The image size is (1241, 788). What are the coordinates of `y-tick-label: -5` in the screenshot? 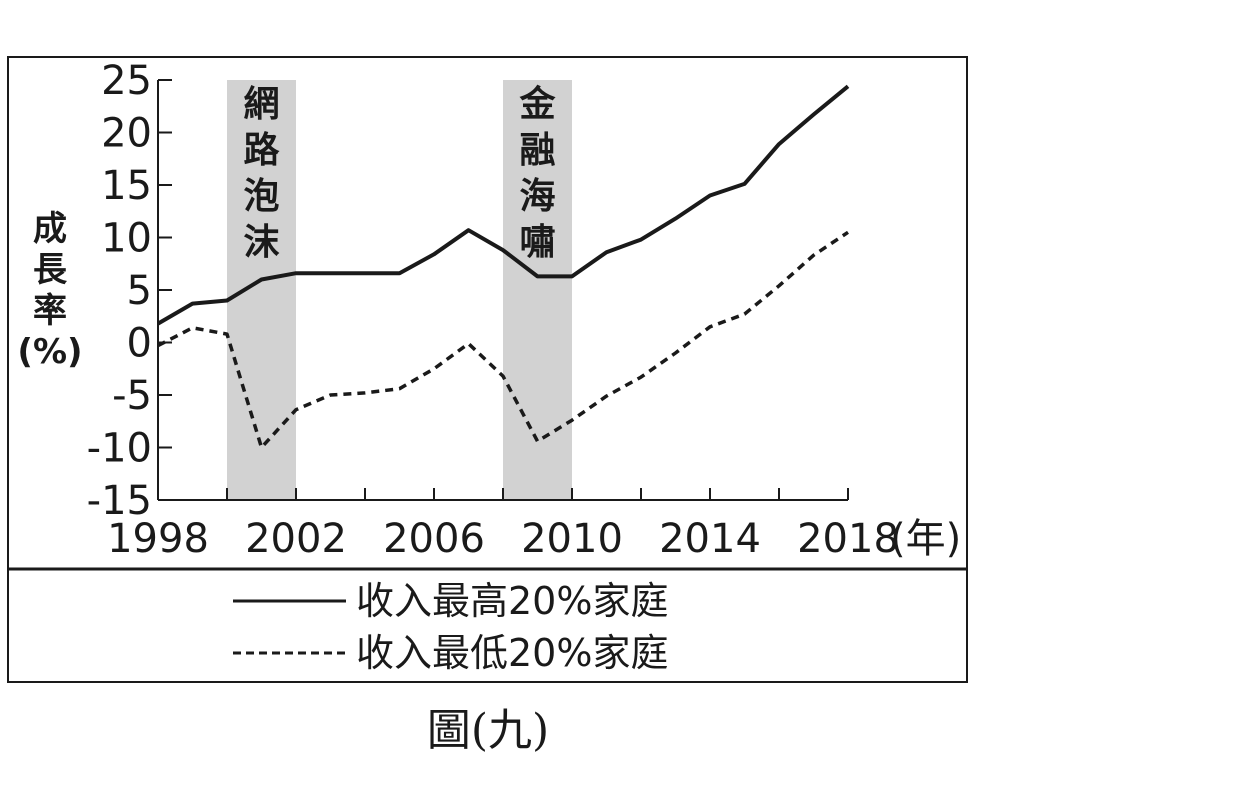 It's located at (132, 396).